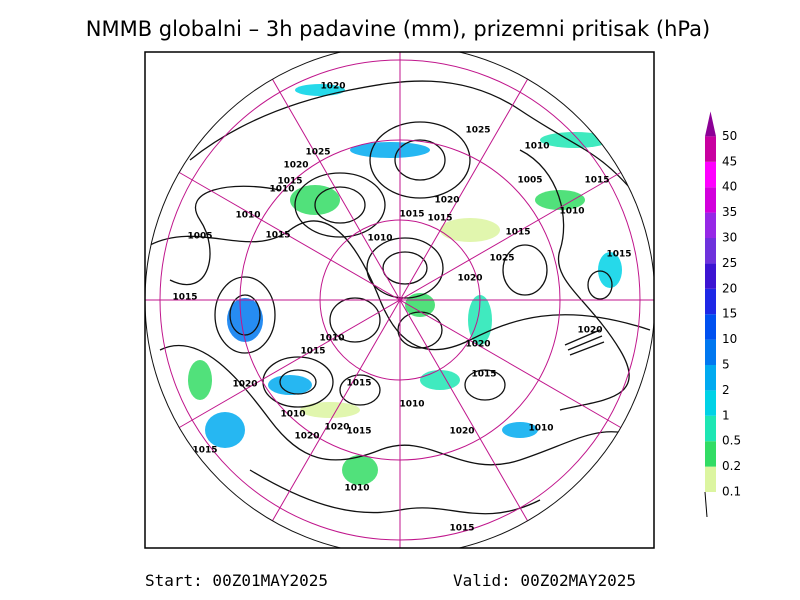  I want to click on colorbar-tail, so click(706, 504).